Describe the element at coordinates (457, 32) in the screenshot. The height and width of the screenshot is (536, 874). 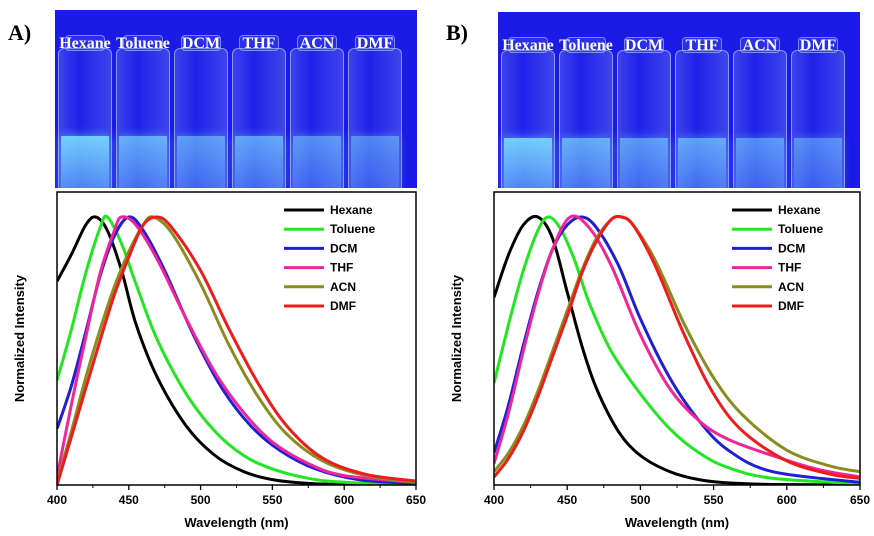
I see `panel-b-letter: B)` at that location.